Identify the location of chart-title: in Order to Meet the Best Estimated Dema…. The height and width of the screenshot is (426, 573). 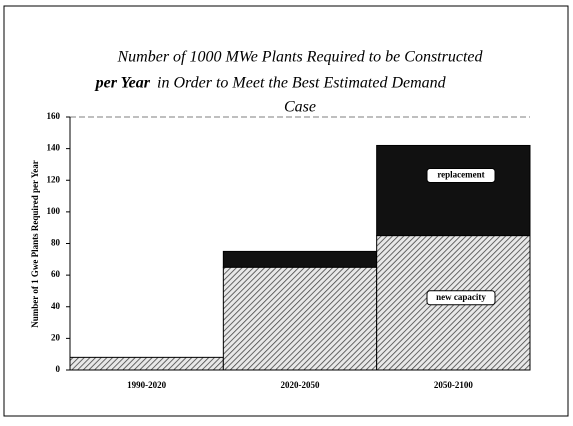
(302, 83).